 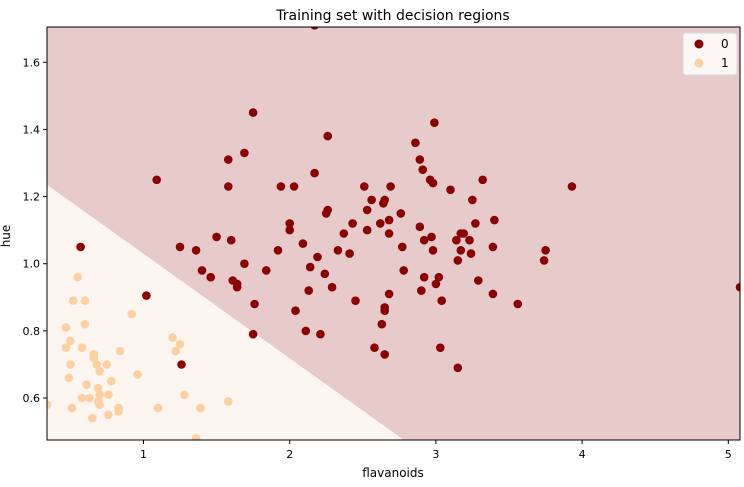 I want to click on legend: 0 1, so click(x=710, y=54).